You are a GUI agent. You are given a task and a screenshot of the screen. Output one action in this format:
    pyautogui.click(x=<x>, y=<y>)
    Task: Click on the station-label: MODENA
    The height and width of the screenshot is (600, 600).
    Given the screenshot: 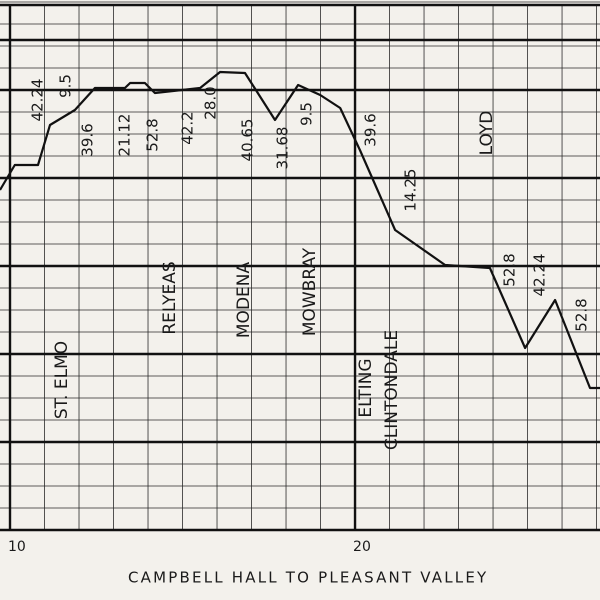 What is the action you would take?
    pyautogui.click(x=244, y=300)
    